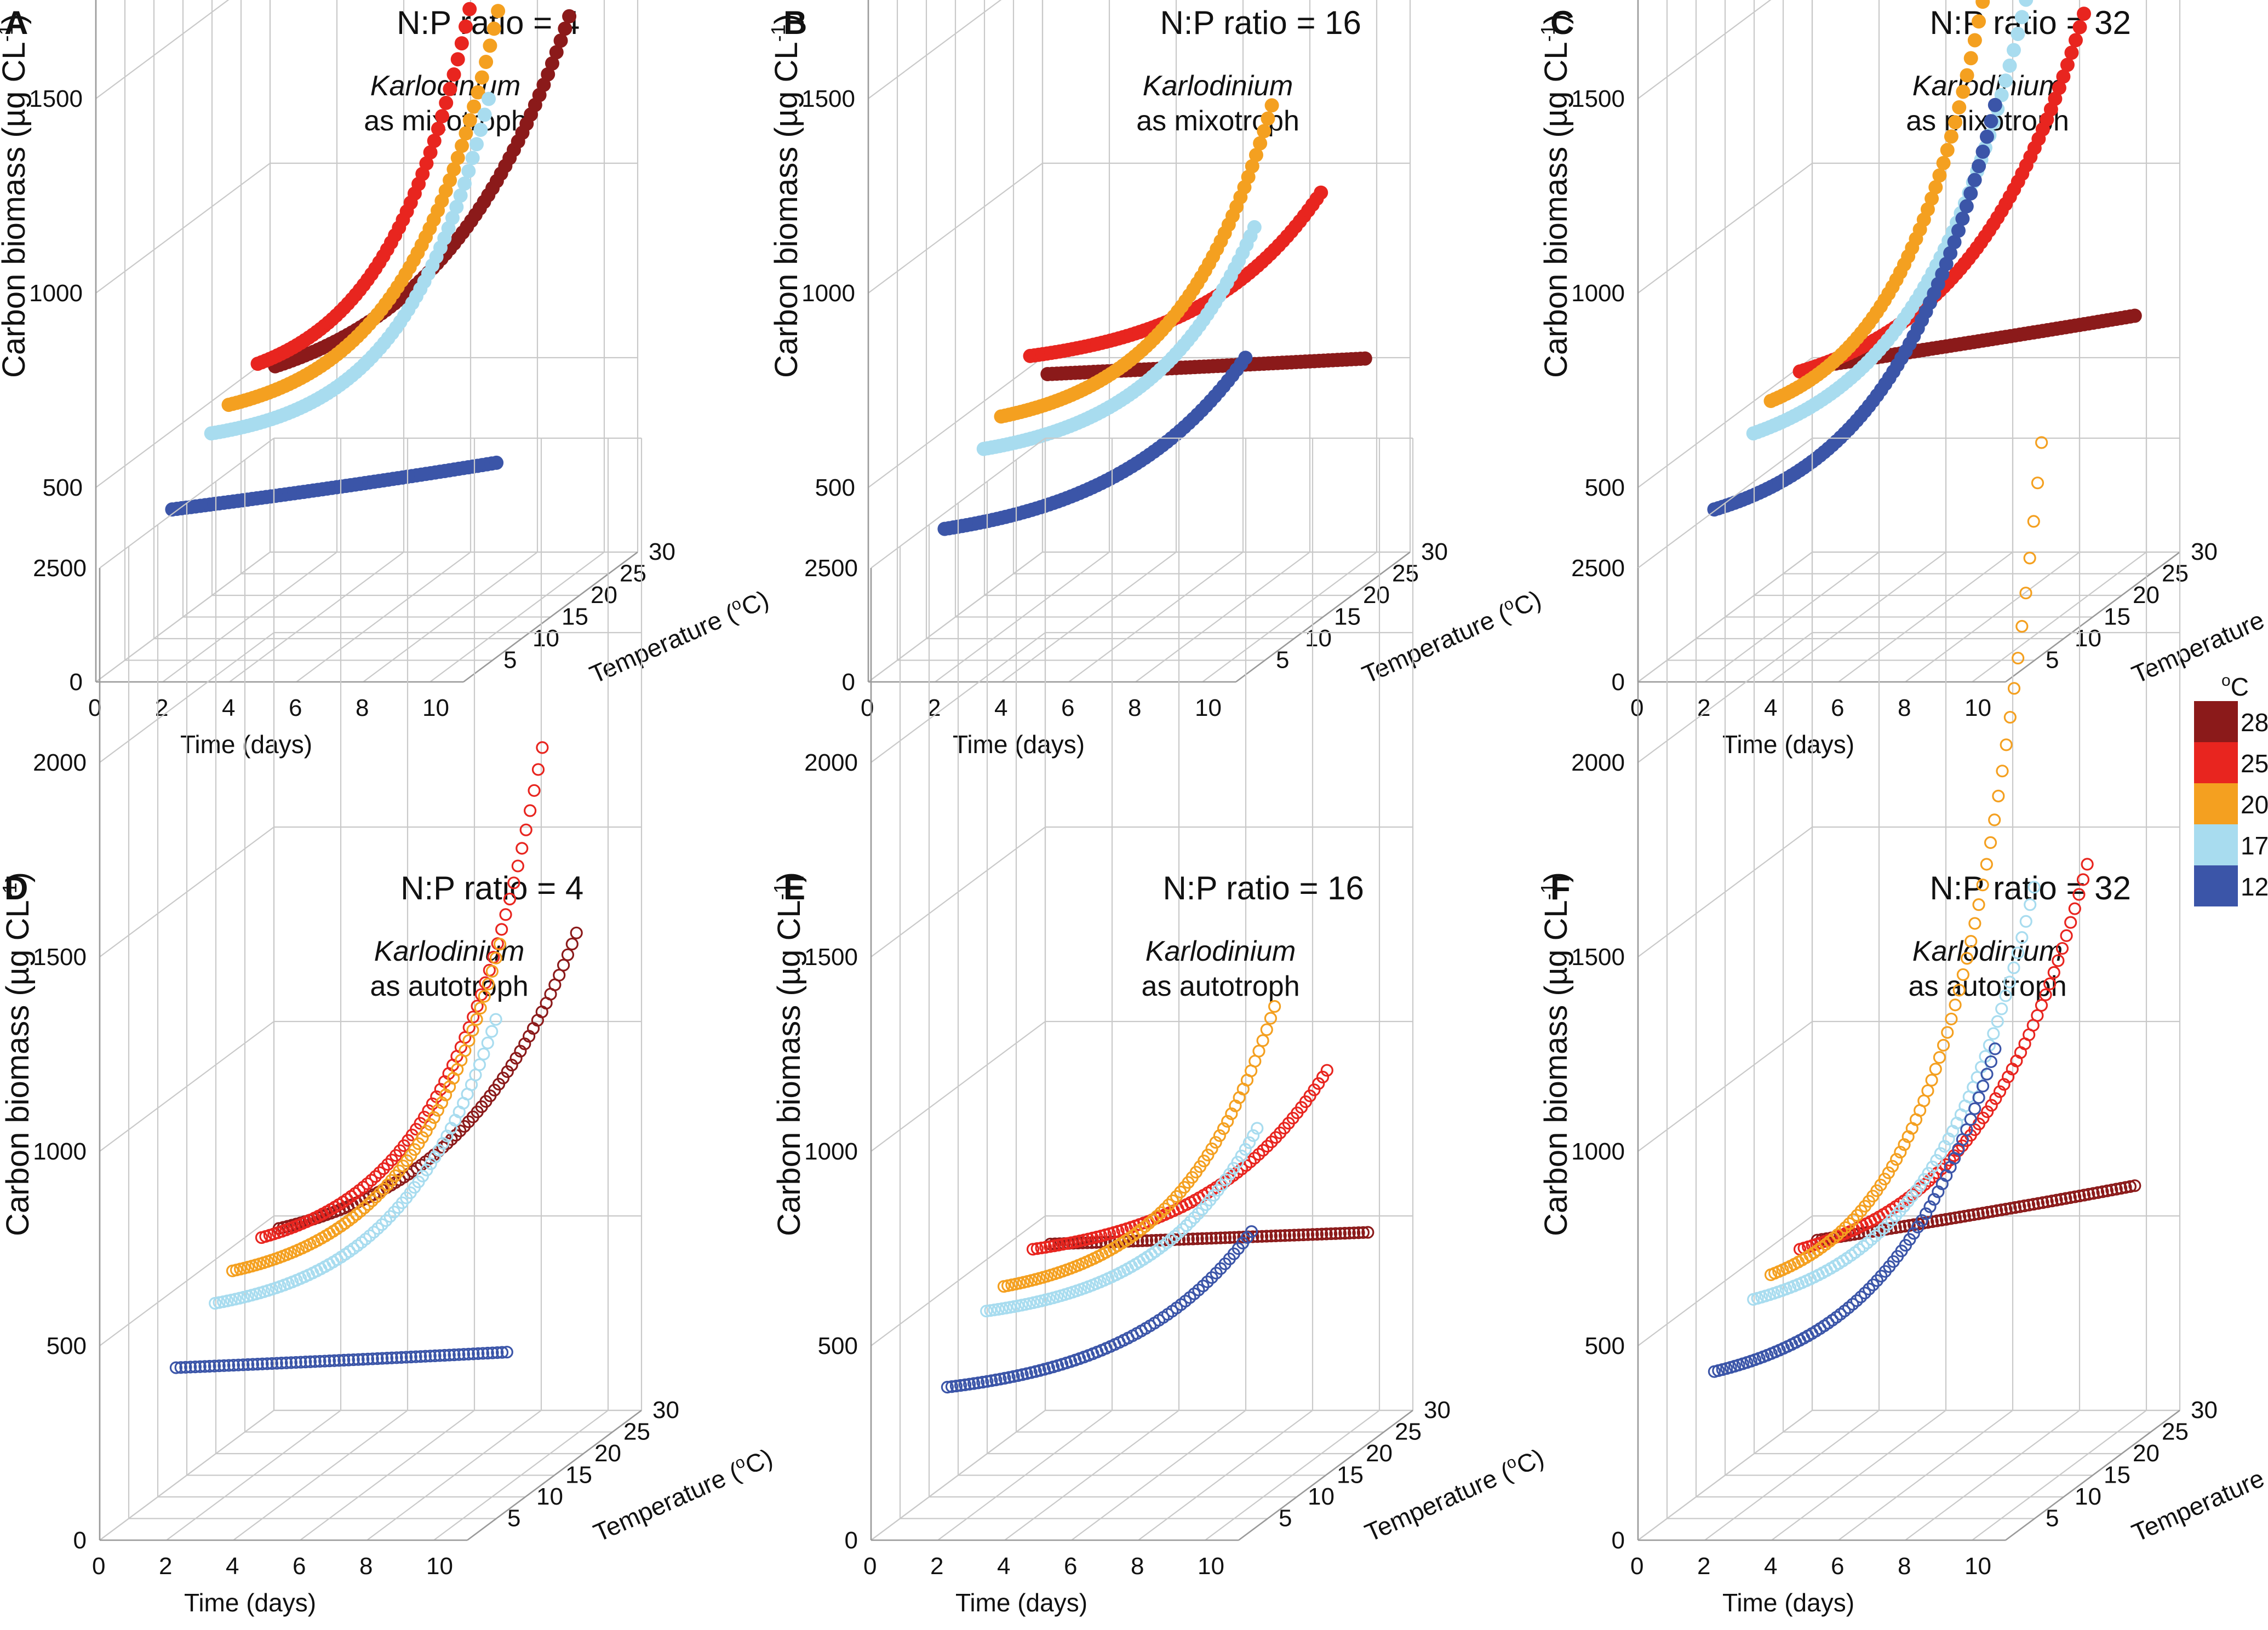  What do you see at coordinates (2117, 1475) in the screenshot?
I see `z-tick-label: 15` at bounding box center [2117, 1475].